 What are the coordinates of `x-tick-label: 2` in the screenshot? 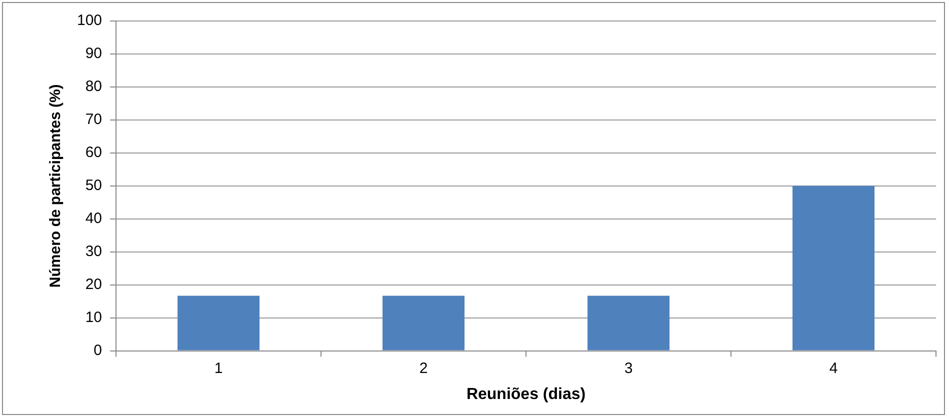 It's located at (423, 368).